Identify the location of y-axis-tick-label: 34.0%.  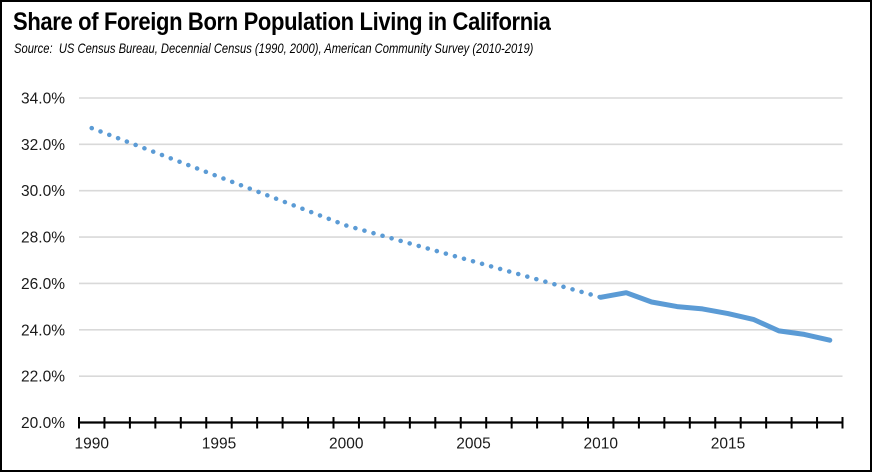
(43, 99).